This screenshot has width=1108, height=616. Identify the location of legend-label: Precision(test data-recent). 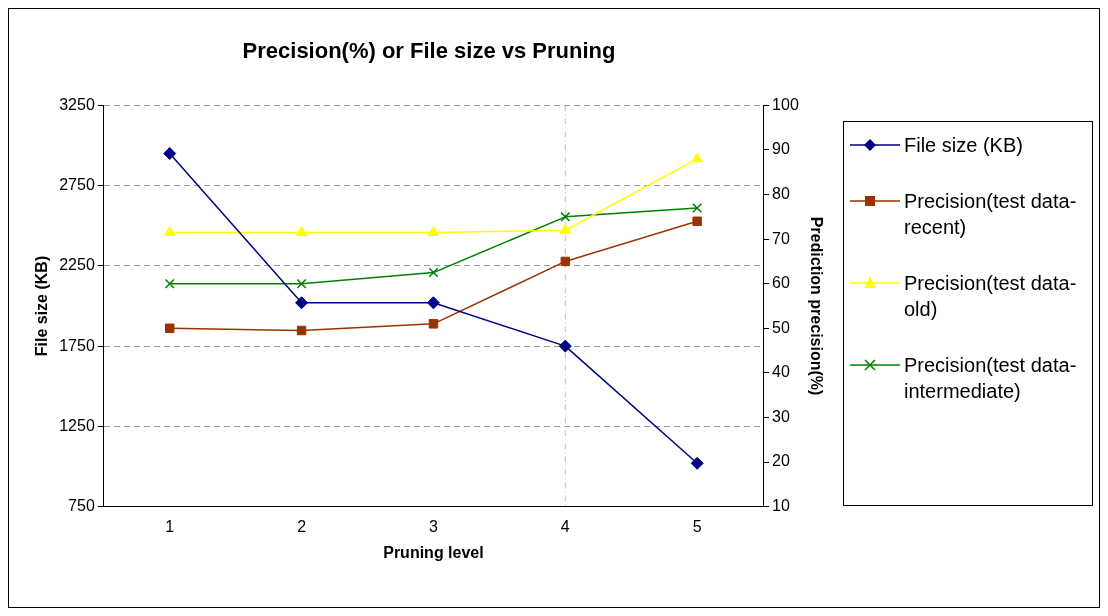
(991, 214).